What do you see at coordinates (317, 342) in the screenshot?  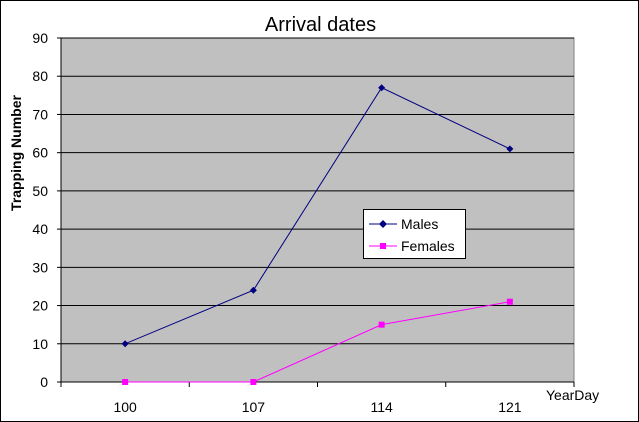 I see `series-line-females` at bounding box center [317, 342].